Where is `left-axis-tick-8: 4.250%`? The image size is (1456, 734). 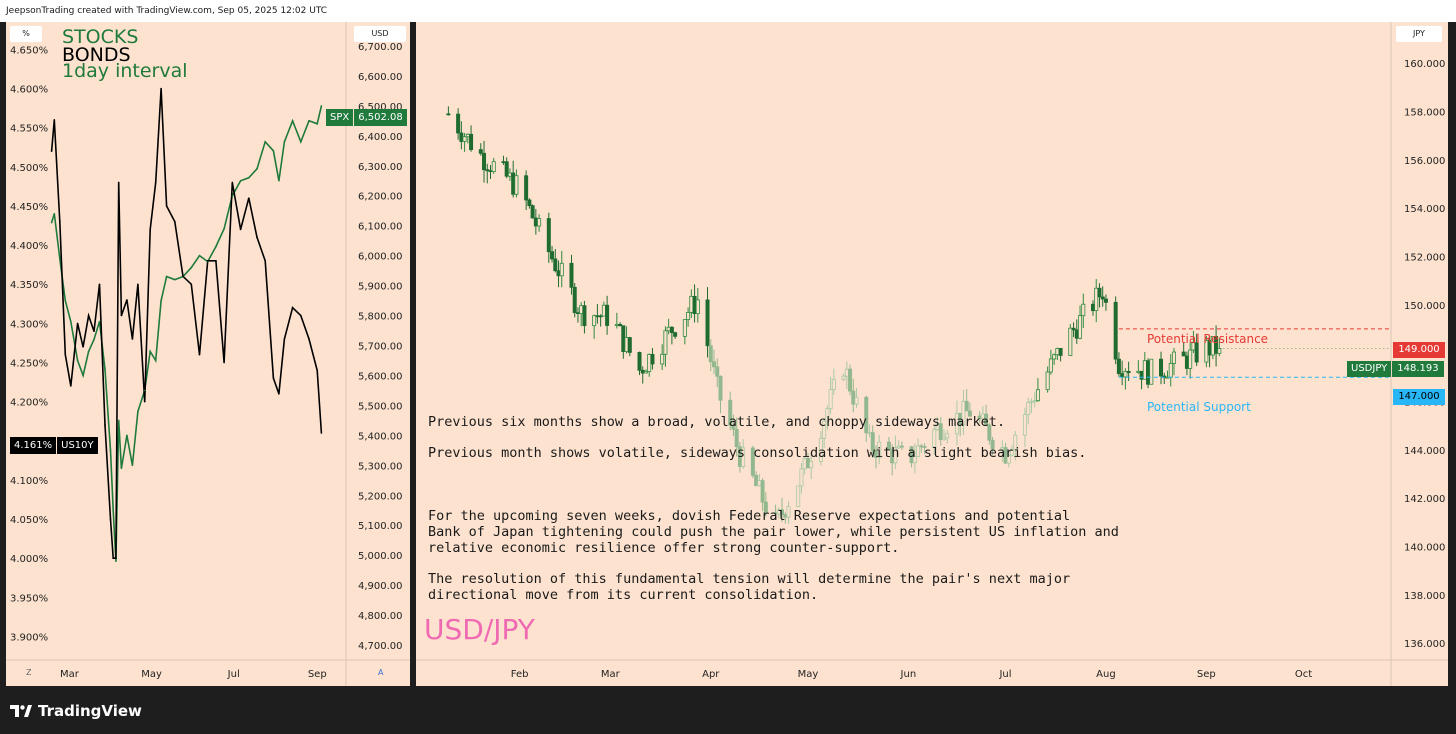 left-axis-tick-8: 4.250% is located at coordinates (29, 364).